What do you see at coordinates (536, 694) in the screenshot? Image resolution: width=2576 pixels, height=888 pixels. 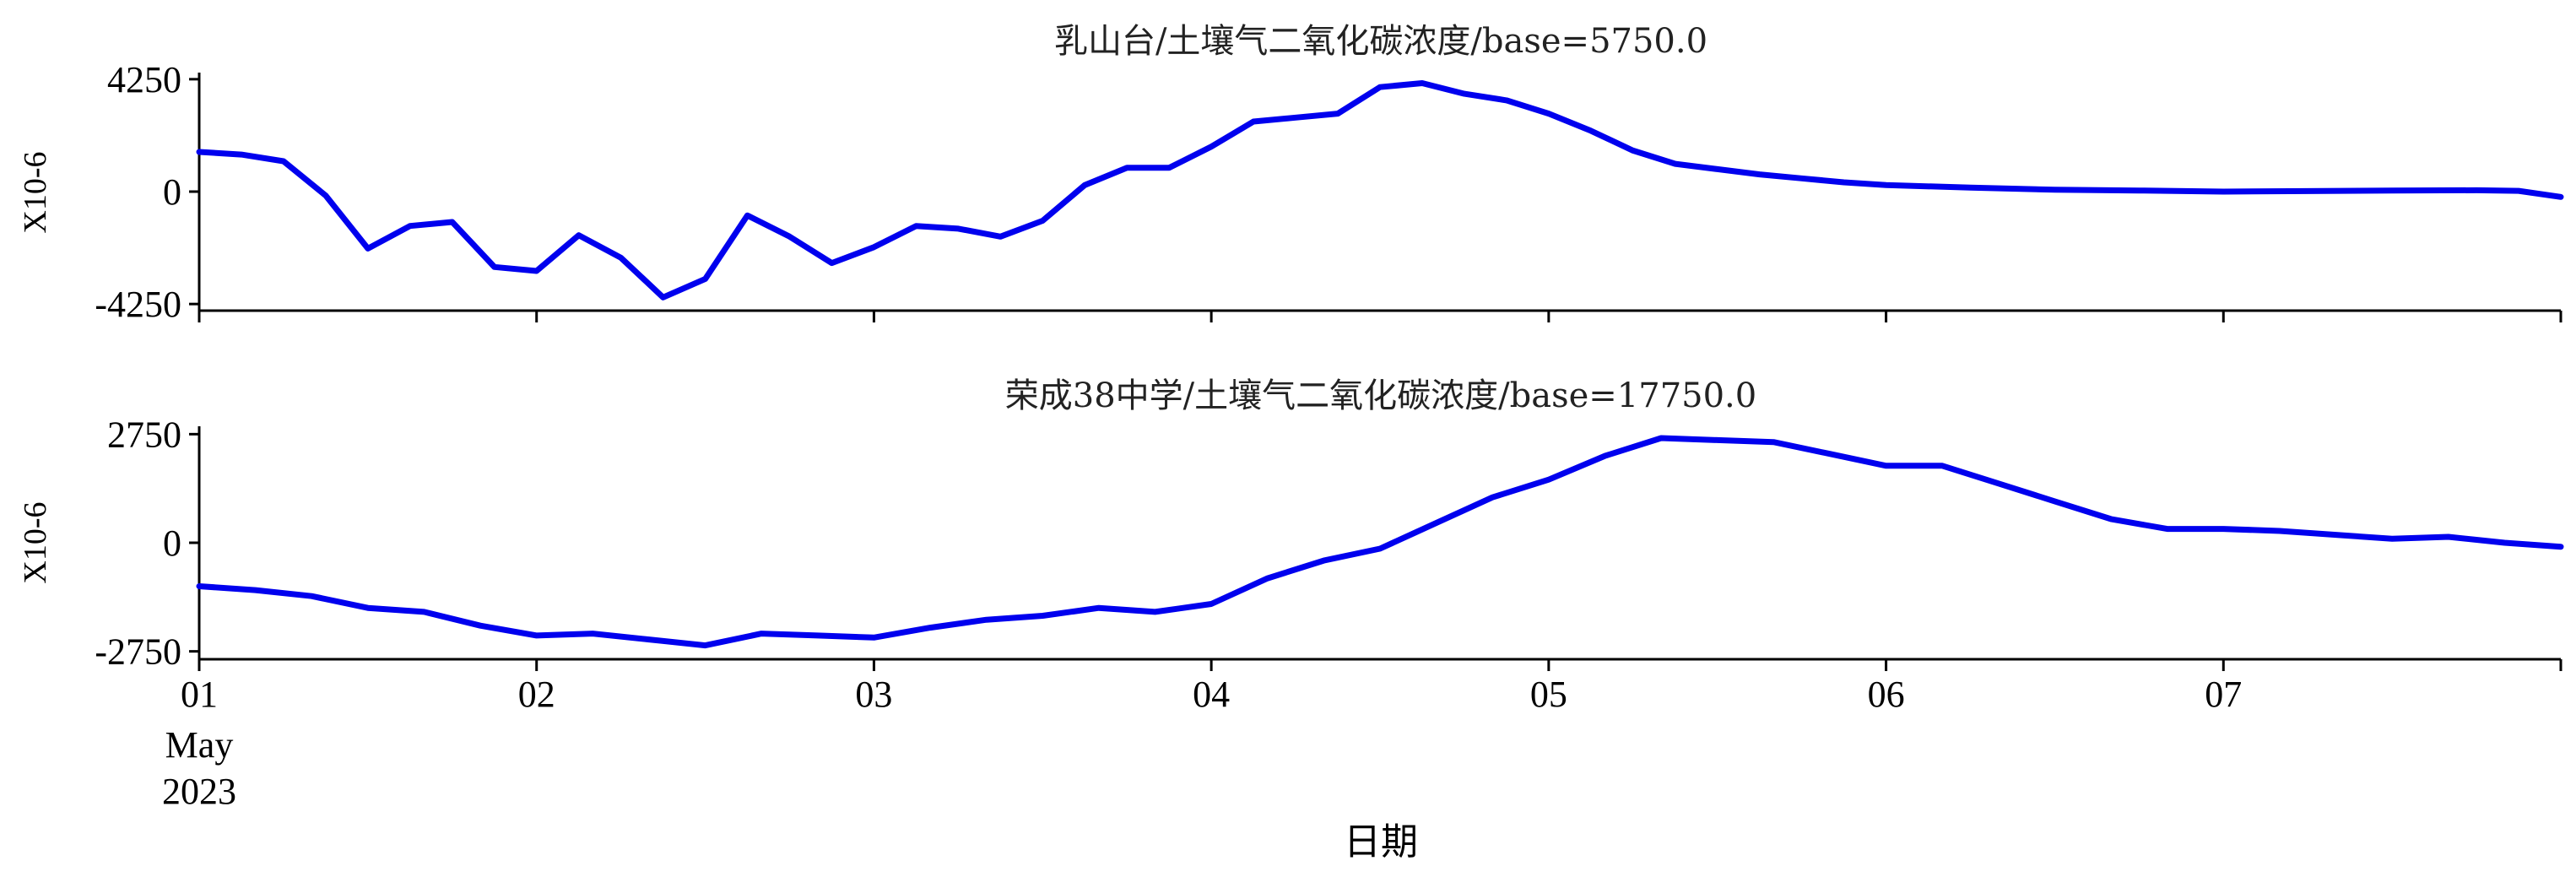 I see `x-tick-label: 02` at bounding box center [536, 694].